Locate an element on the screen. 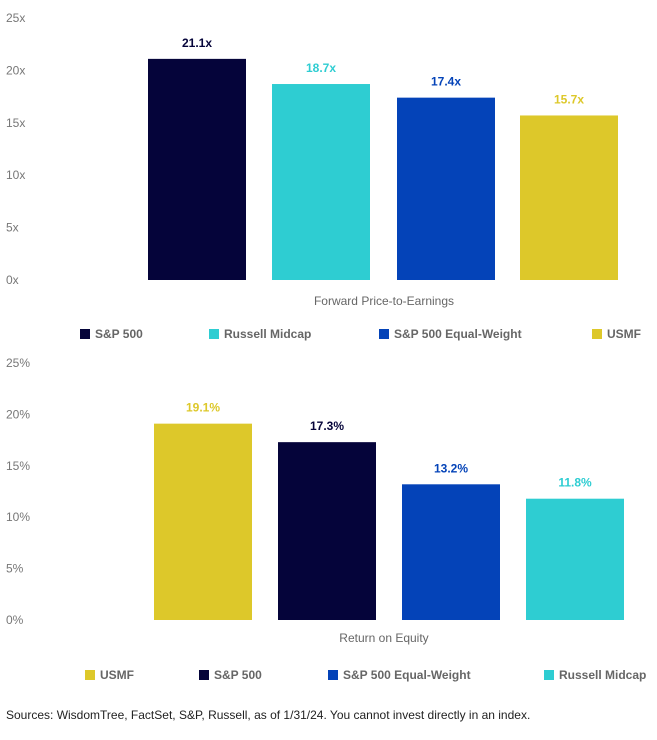 The height and width of the screenshot is (740, 657). x-axis-label: Forward Price-to-Earnings is located at coordinates (384, 301).